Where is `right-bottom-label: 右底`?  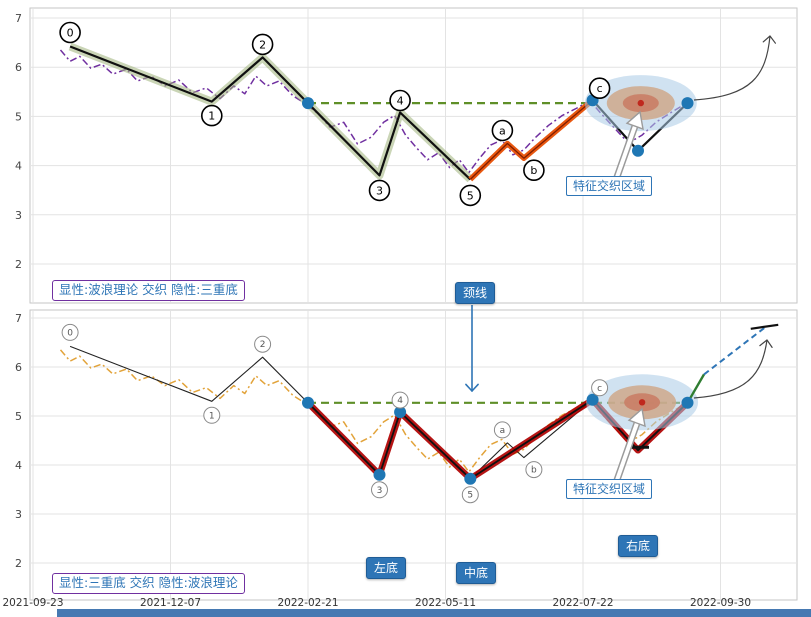
right-bottom-label: 右底 is located at coordinates (638, 546).